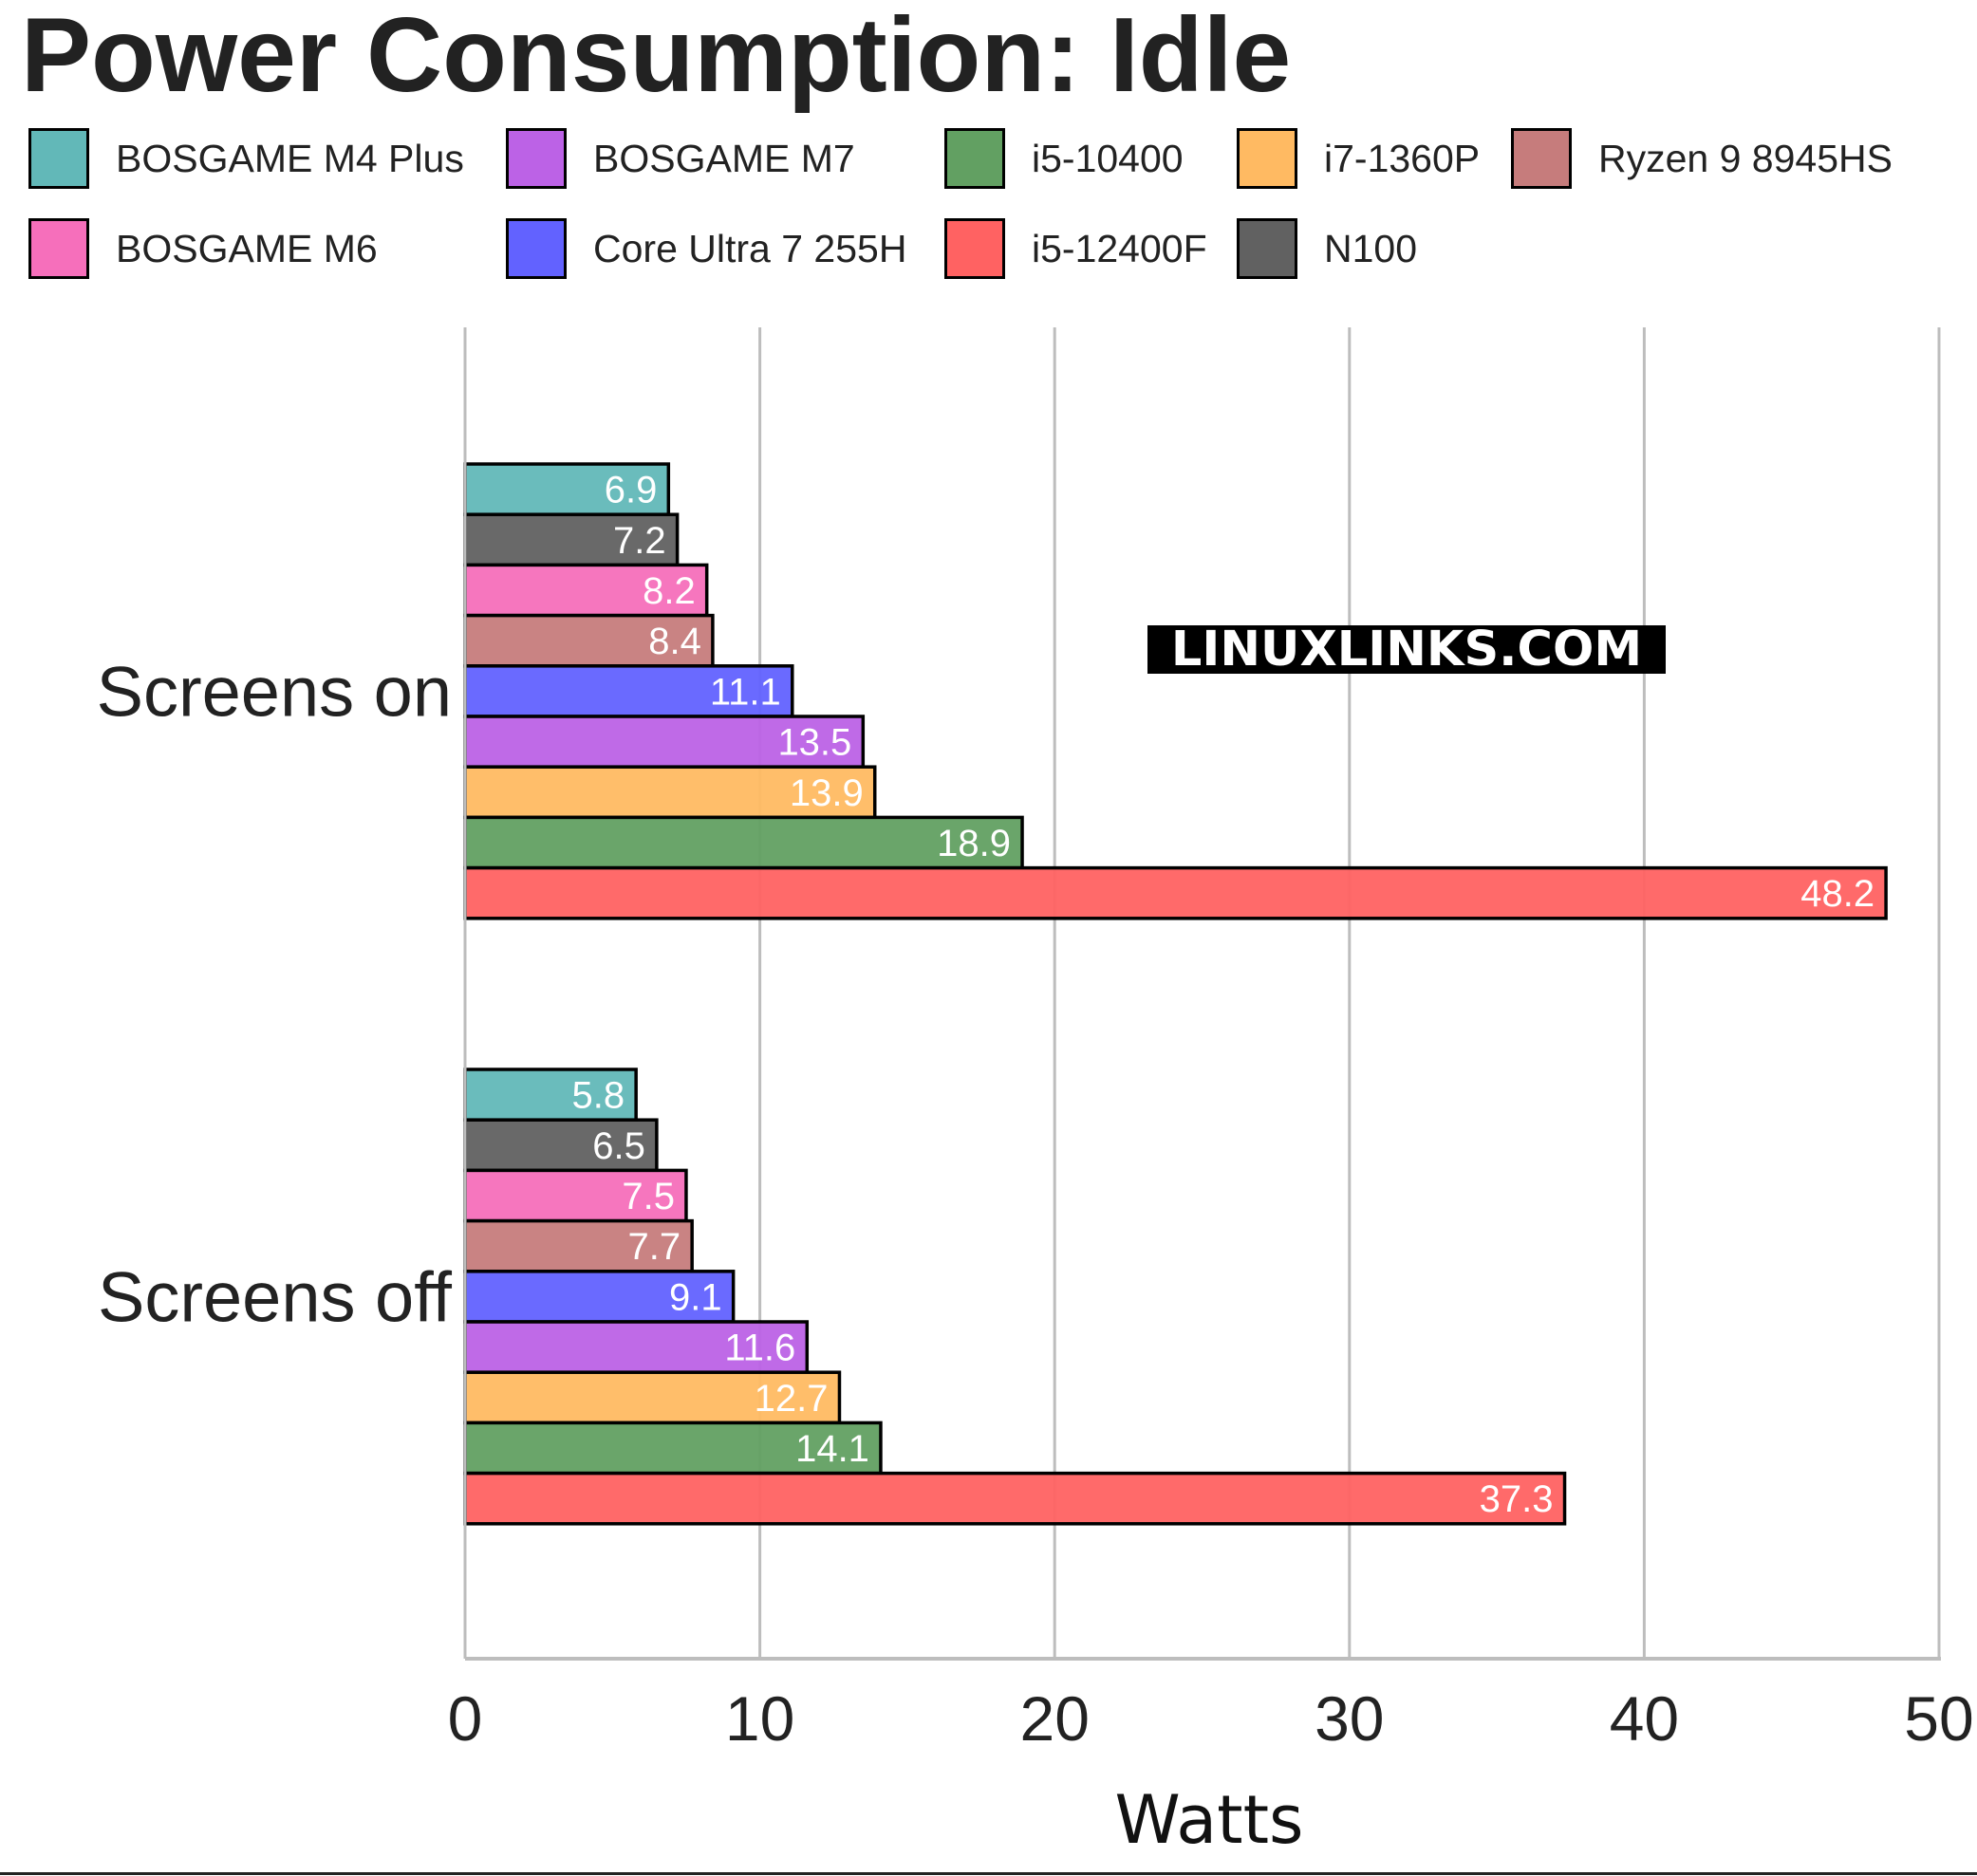 This screenshot has width=1977, height=1876. Describe the element at coordinates (724, 158) in the screenshot. I see `legend-label: BOSGAME M7` at that location.